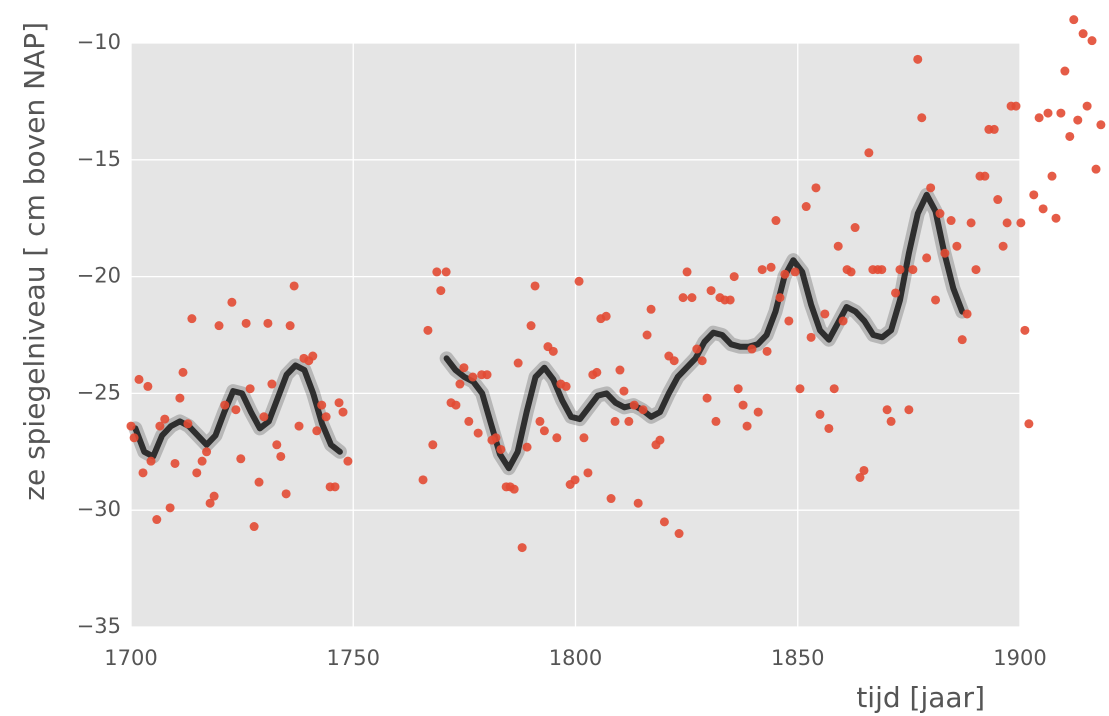 This screenshot has height=716, width=1109. I want to click on x-tick-label: 1800, so click(575, 658).